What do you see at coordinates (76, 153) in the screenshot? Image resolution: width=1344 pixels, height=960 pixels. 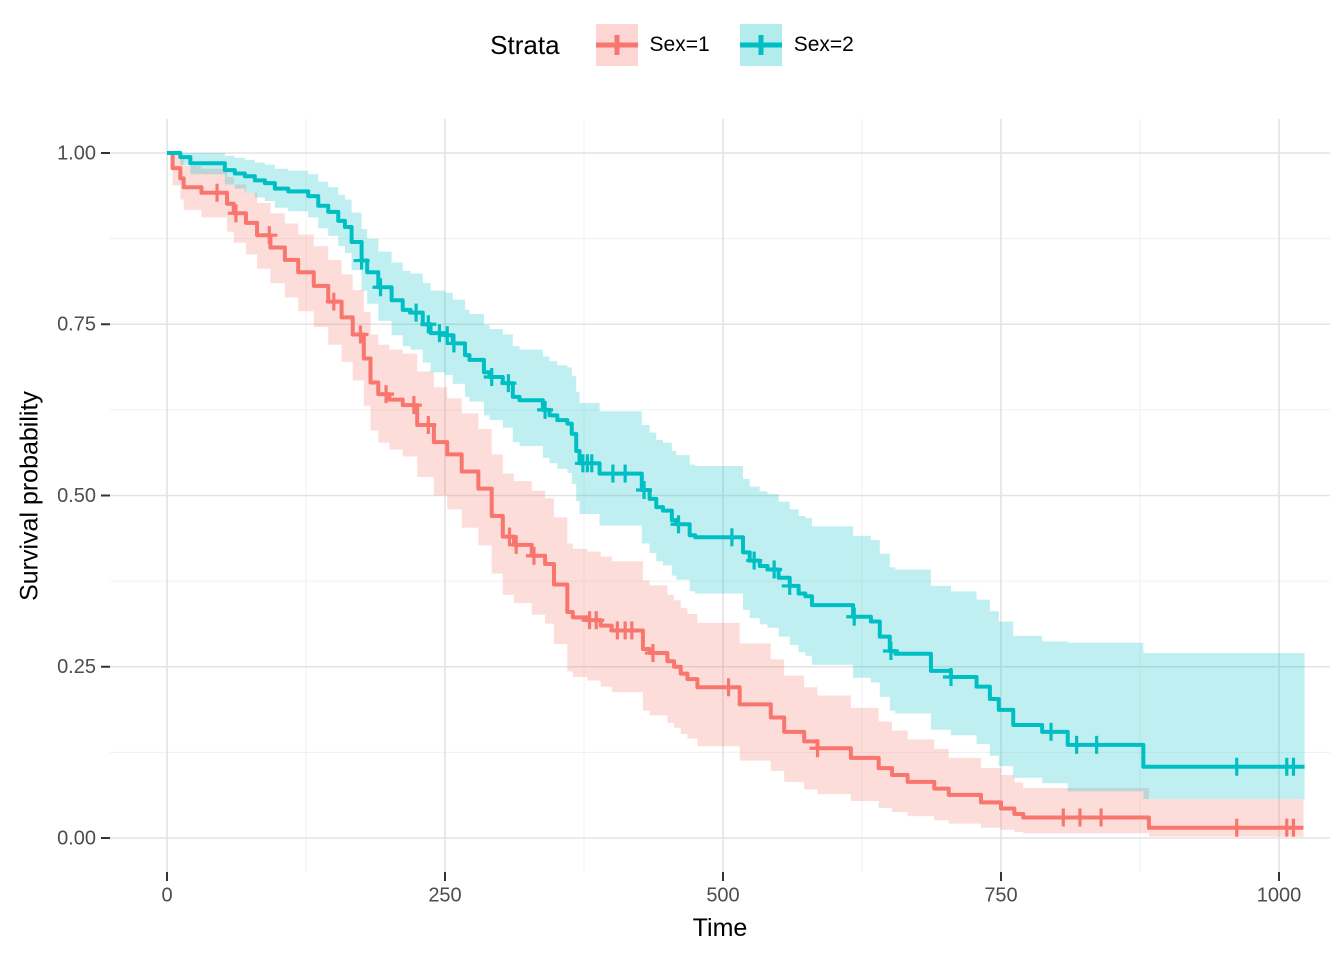 I see `y-tick-label: 1.00` at bounding box center [76, 153].